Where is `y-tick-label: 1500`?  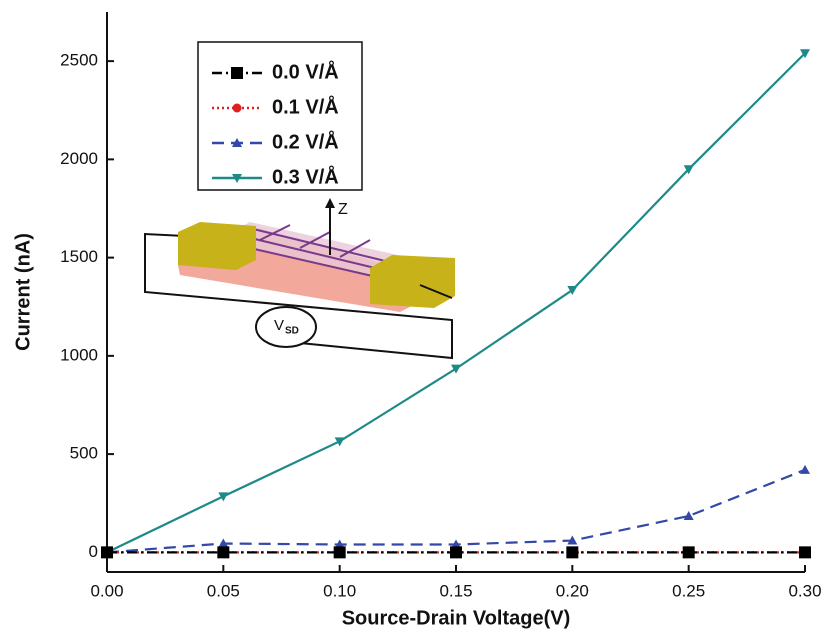 y-tick-label: 1500 is located at coordinates (79, 256).